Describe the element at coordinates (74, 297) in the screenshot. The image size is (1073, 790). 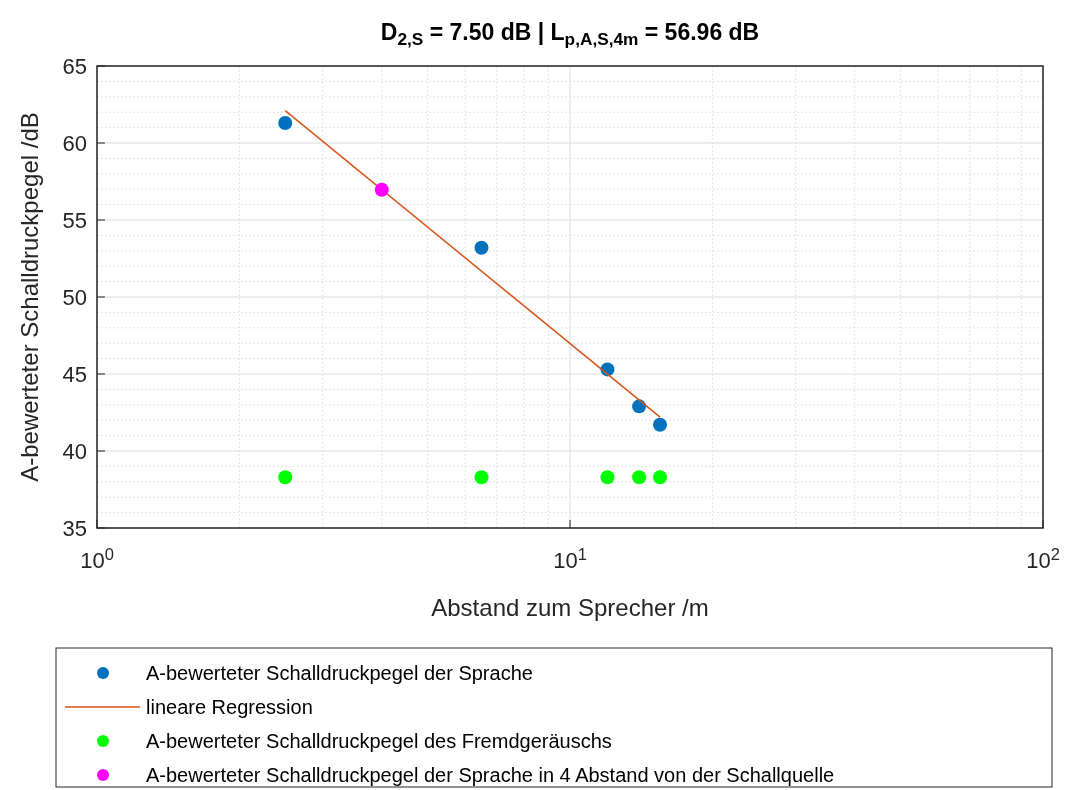
I see `y-tick-label: 50` at that location.